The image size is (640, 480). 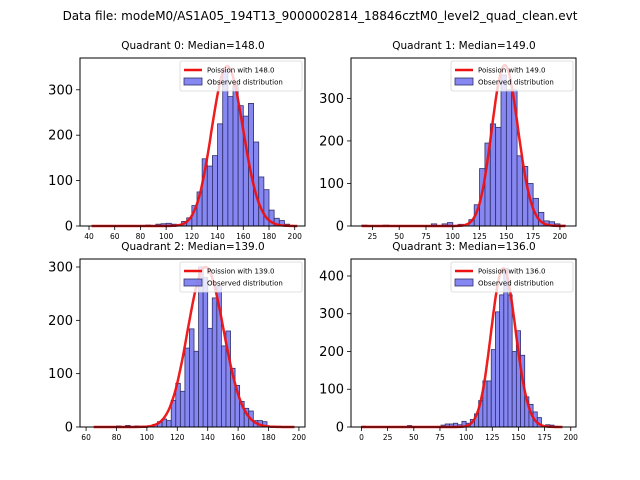 I want to click on ytick-label: 400, so click(x=331, y=276).